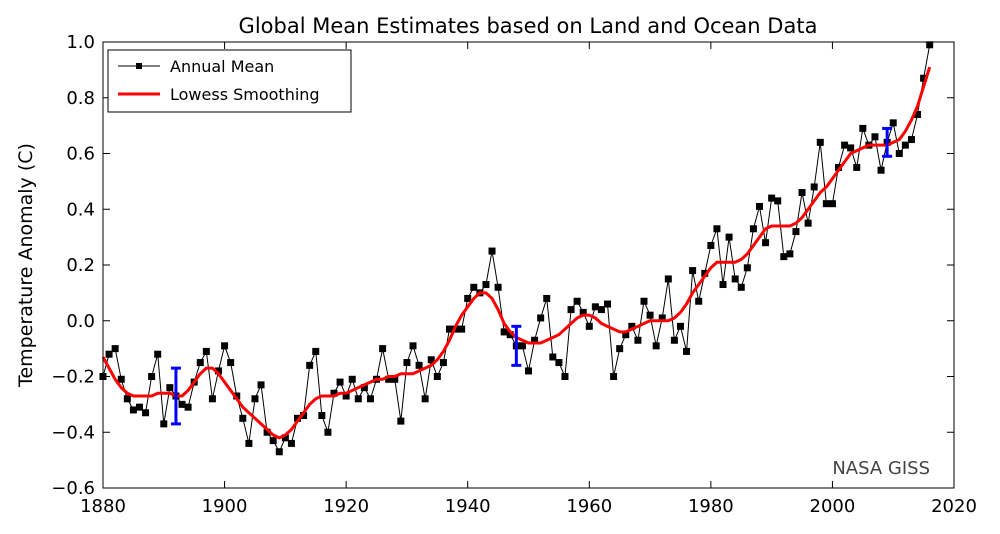  I want to click on x-tick-label: 1920, so click(346, 506).